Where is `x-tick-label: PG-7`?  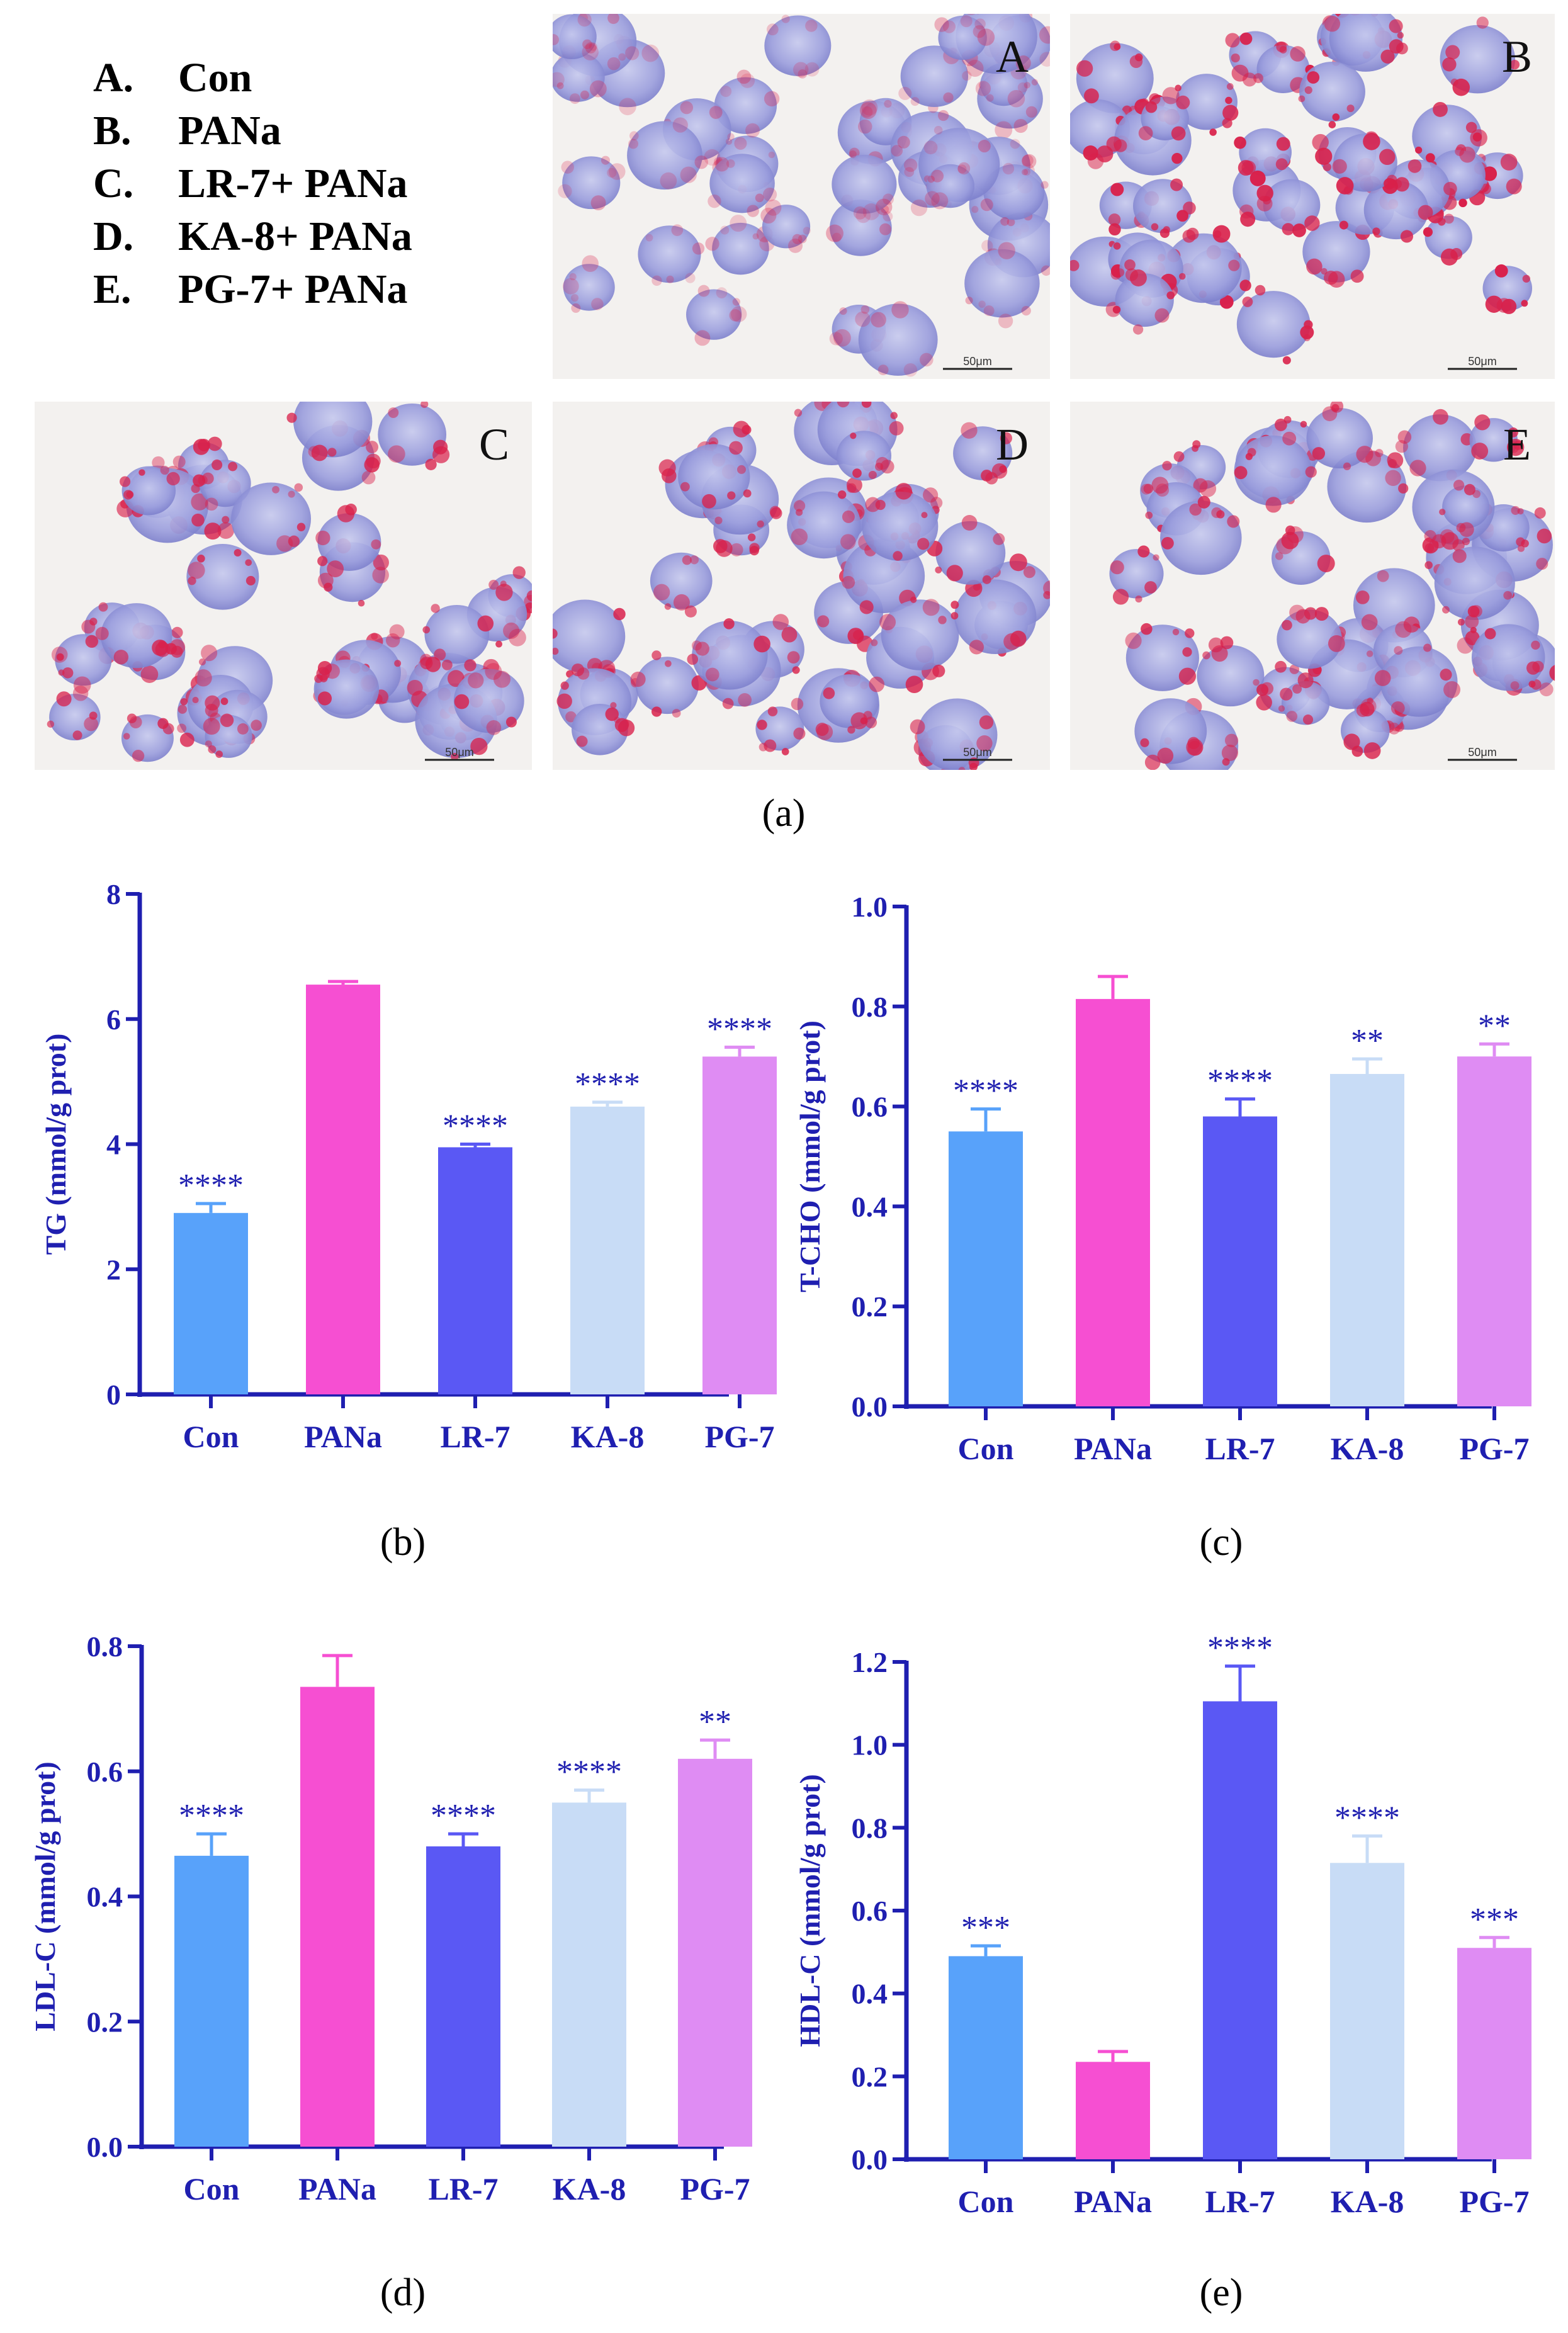
x-tick-label: PG-7 is located at coordinates (1494, 2201).